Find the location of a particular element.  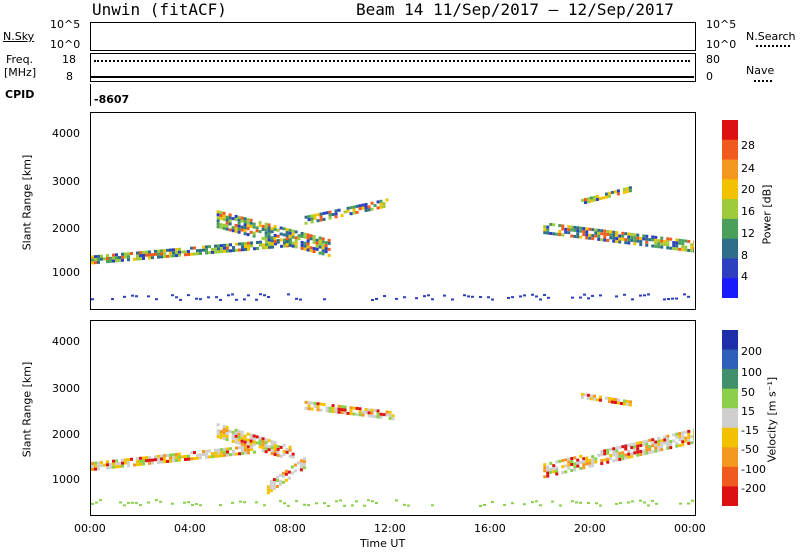

nsearch-legend-dots is located at coordinates (773, 46).